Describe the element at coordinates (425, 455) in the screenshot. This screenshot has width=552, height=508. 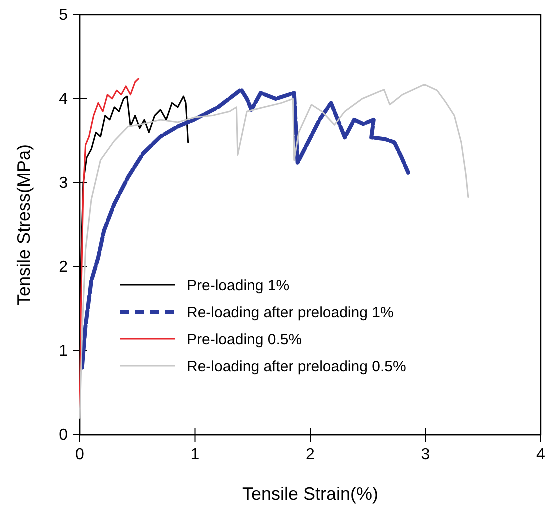
I see `x-tick-label: 3` at that location.